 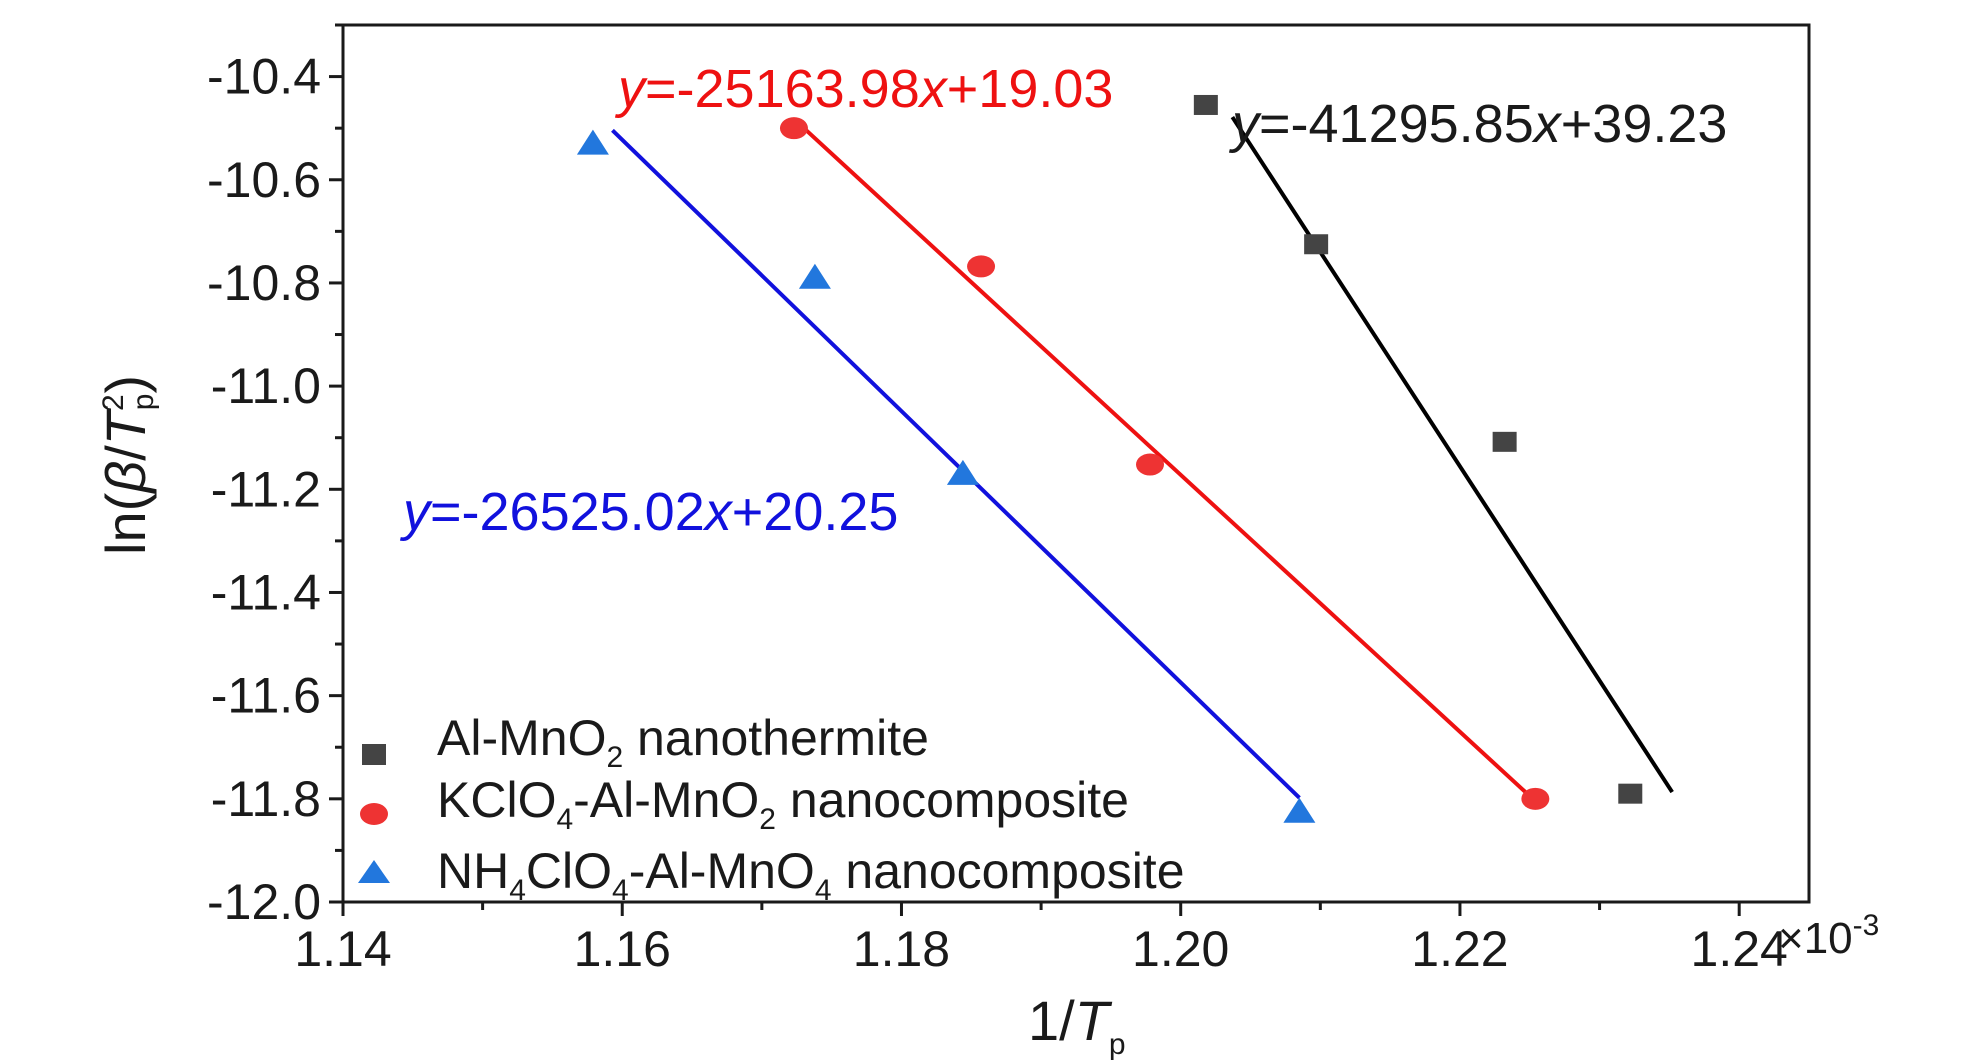 I want to click on equation-red: y=-25163.98x+19.03, so click(x=863, y=89).